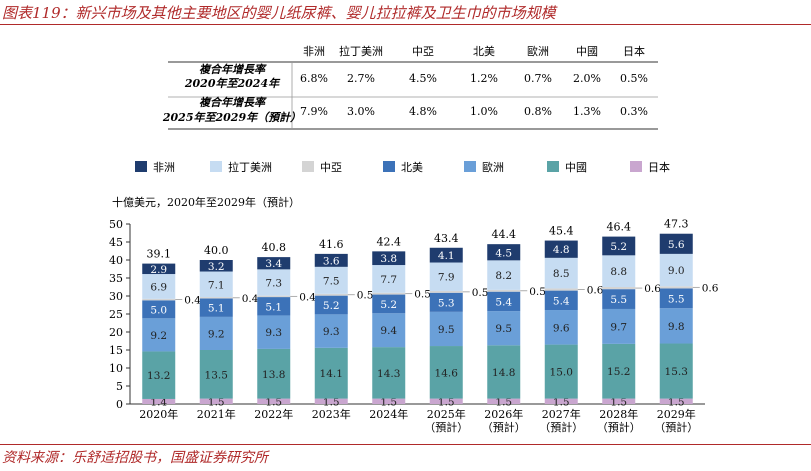  I want to click on y-tick-label: 5, so click(119, 386).